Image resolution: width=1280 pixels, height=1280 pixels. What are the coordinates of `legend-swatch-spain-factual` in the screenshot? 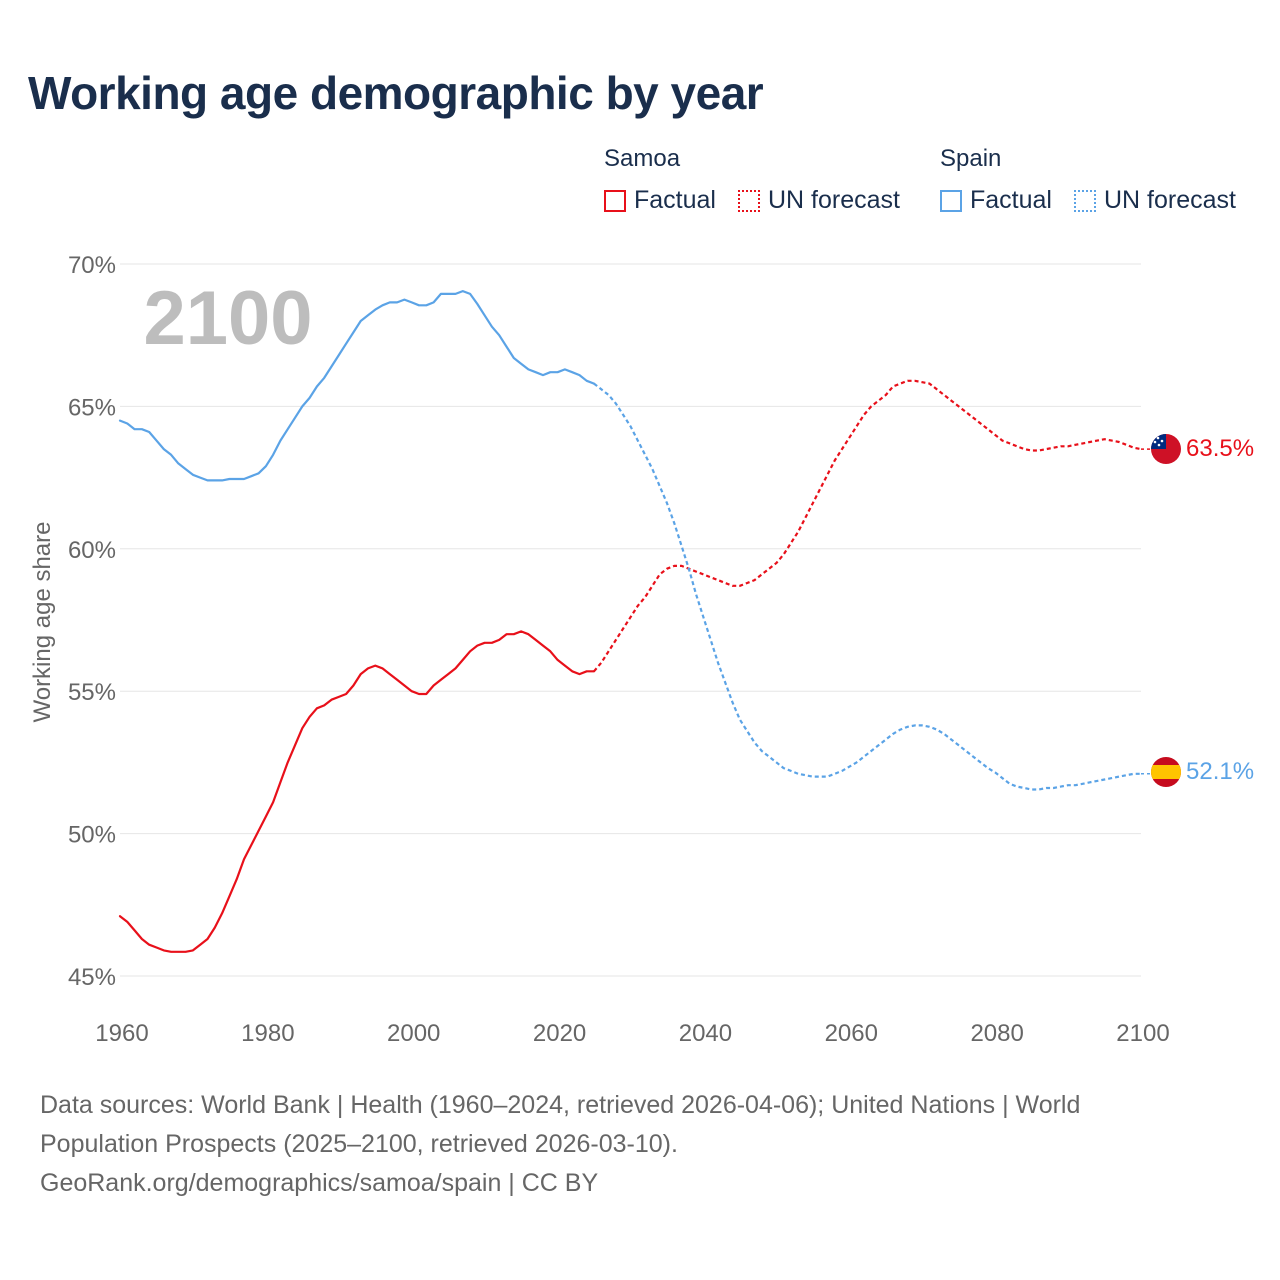 It's located at (951, 200).